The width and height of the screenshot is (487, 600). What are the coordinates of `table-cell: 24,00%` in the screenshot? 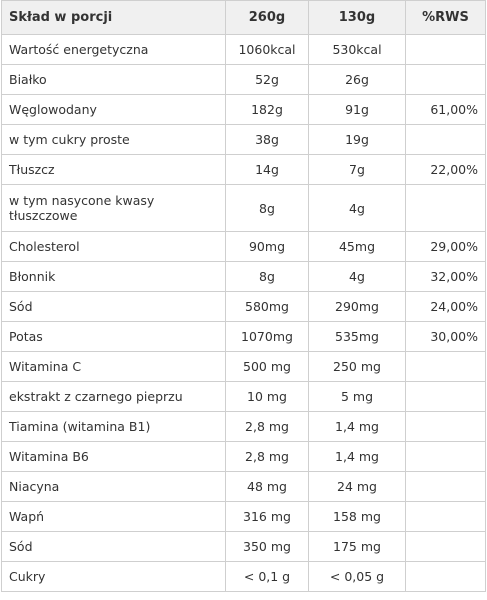 It's located at (445, 306).